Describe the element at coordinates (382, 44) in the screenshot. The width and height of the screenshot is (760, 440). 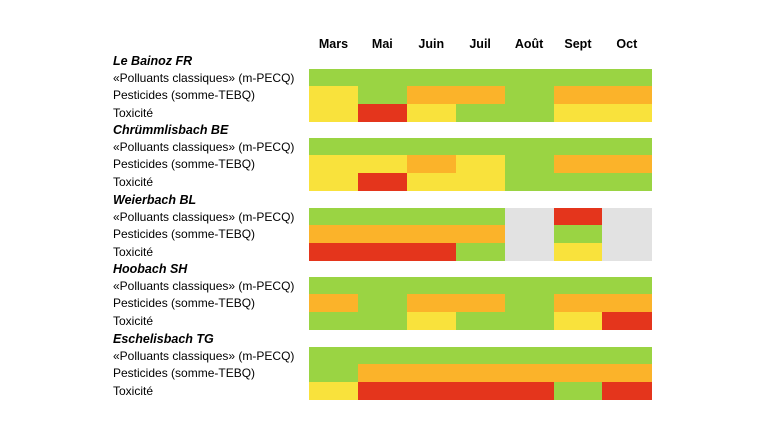
I see `month-label: Mai` at that location.